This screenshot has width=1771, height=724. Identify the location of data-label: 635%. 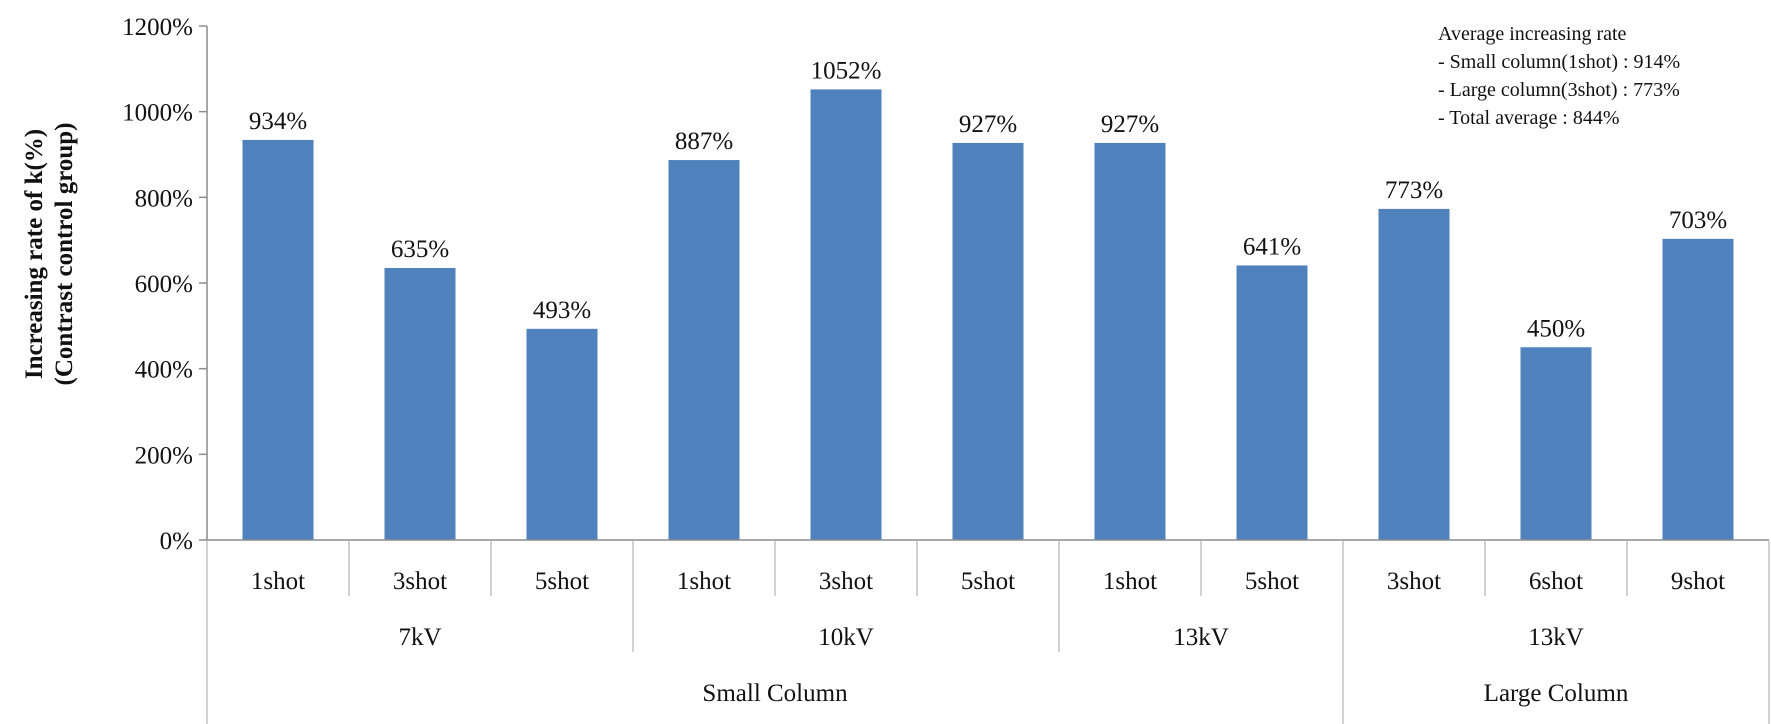
(420, 249).